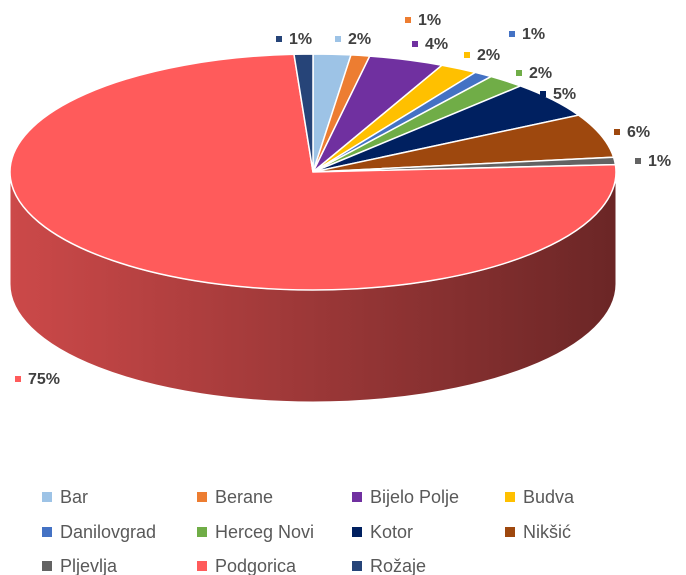 This screenshot has width=686, height=575. I want to click on legend-label: Podgorica, so click(256, 565).